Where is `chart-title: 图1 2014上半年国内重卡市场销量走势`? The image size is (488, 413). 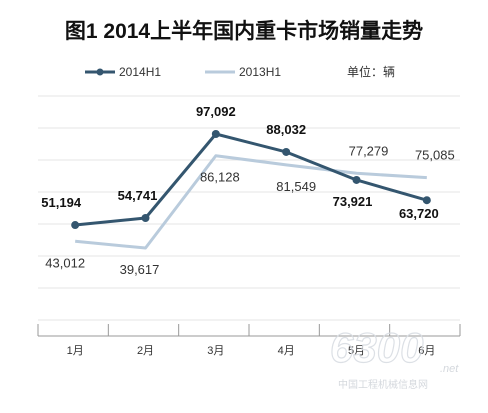 chart-title: 图1 2014上半年国内重卡市场销量走势 is located at coordinates (244, 31).